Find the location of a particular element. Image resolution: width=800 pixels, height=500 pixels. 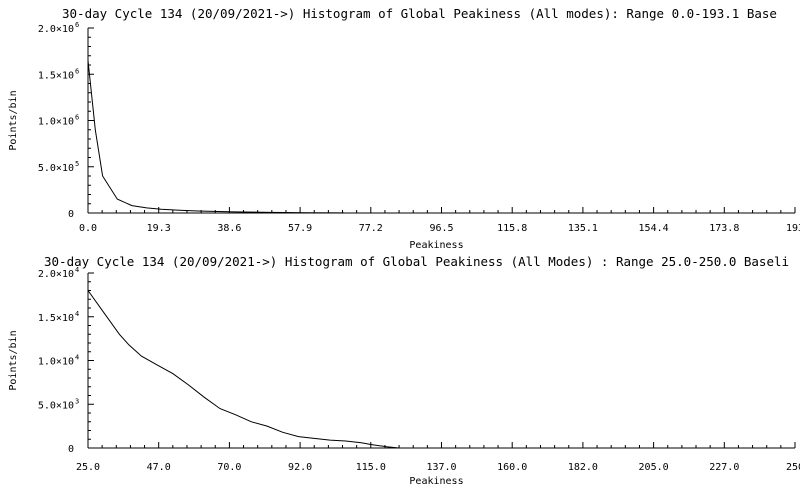

y-tick-exponent: 5 is located at coordinates (77, 164).